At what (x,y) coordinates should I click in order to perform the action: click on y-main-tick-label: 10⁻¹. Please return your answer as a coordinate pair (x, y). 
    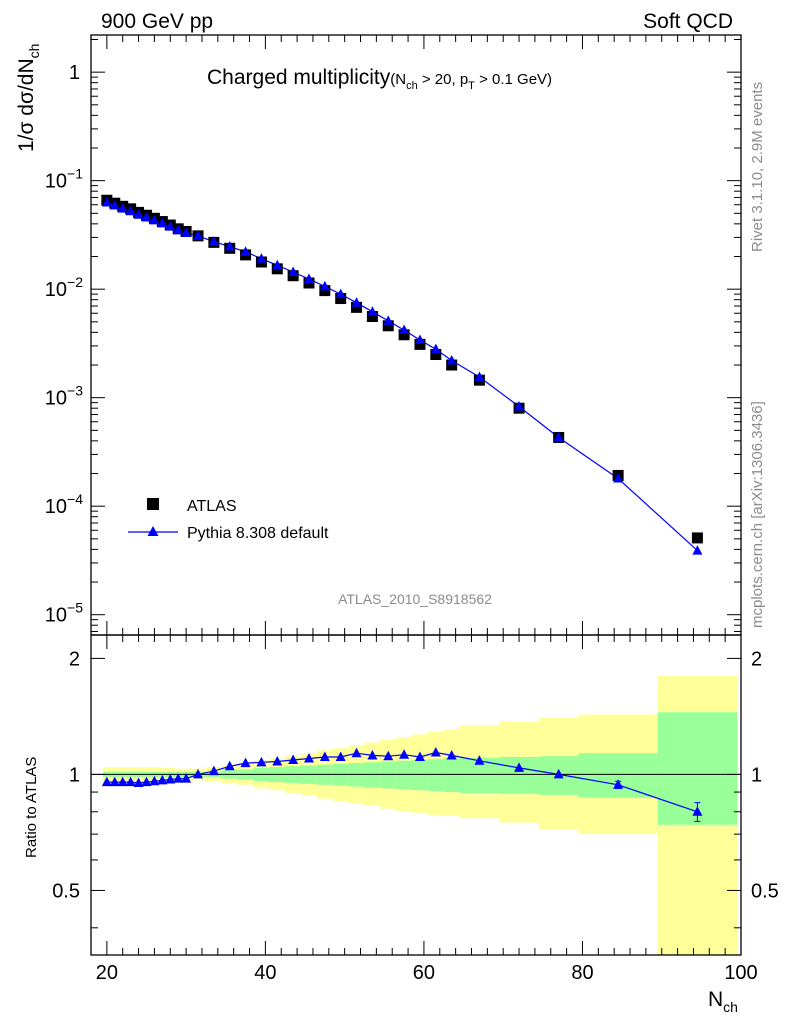
    Looking at the image, I should click on (64, 179).